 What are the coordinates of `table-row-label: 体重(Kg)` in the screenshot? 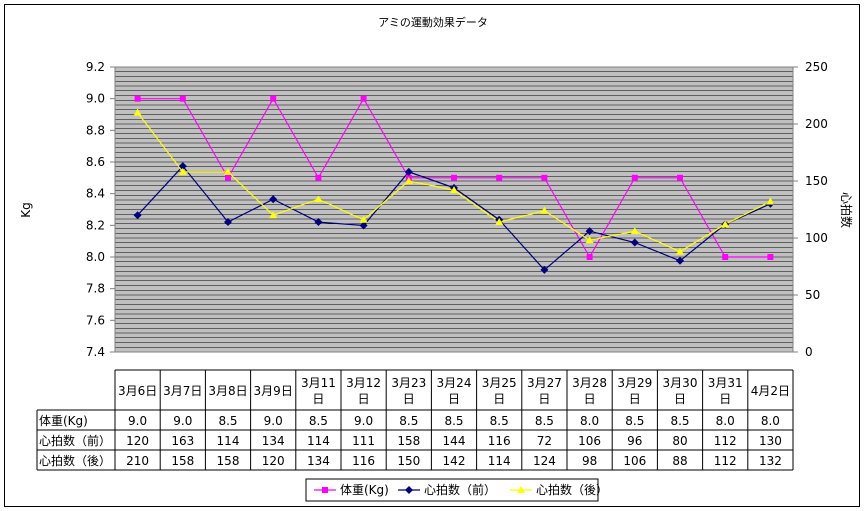 It's located at (63, 421).